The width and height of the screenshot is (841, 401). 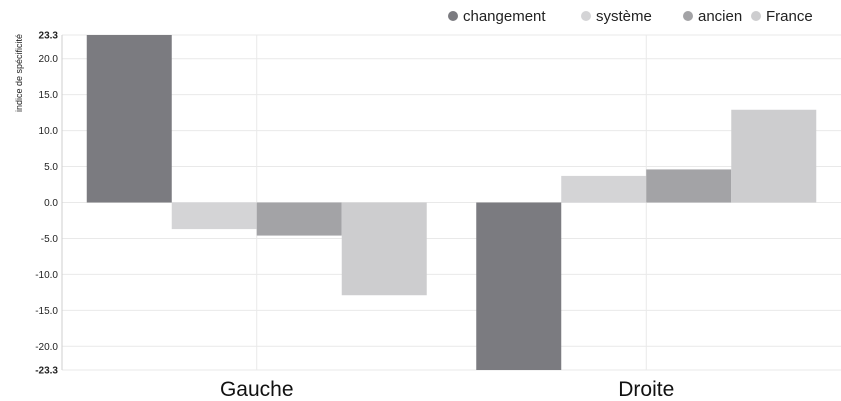 I want to click on legend-item: système, so click(x=616, y=16).